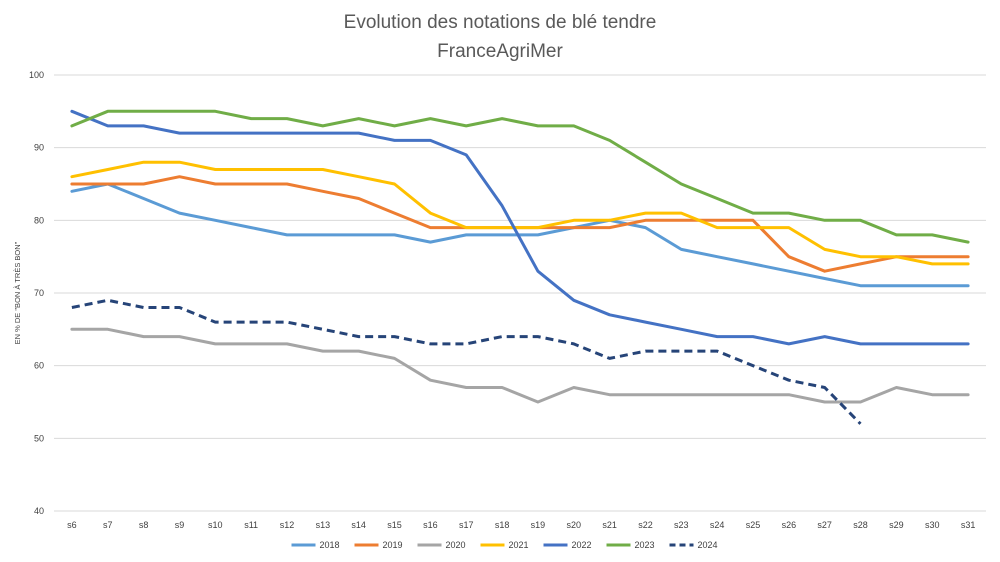 The height and width of the screenshot is (562, 1000). What do you see at coordinates (430, 525) in the screenshot?
I see `x-tick-label: s16` at bounding box center [430, 525].